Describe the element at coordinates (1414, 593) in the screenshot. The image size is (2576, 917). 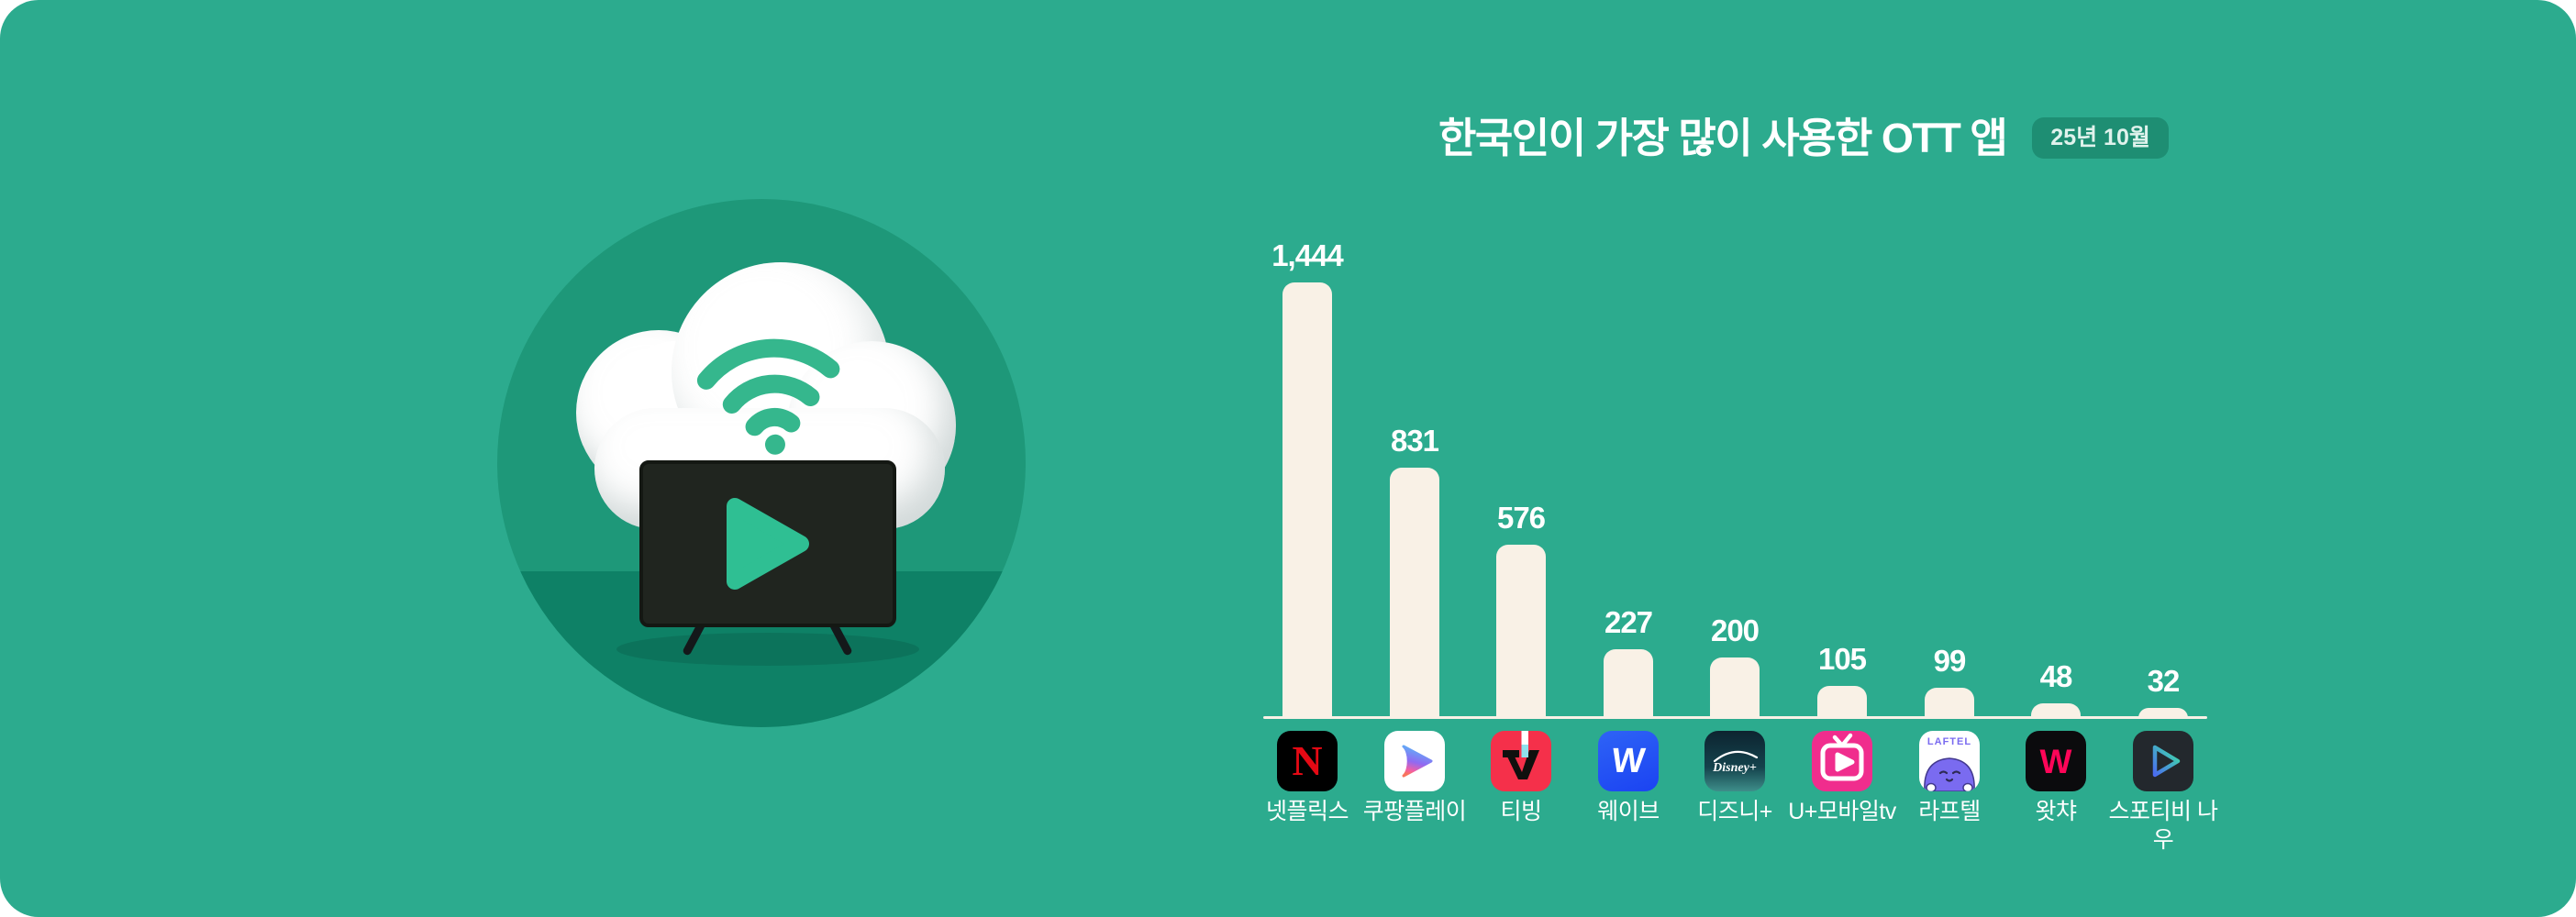
I see `bar-coupang-play` at that location.